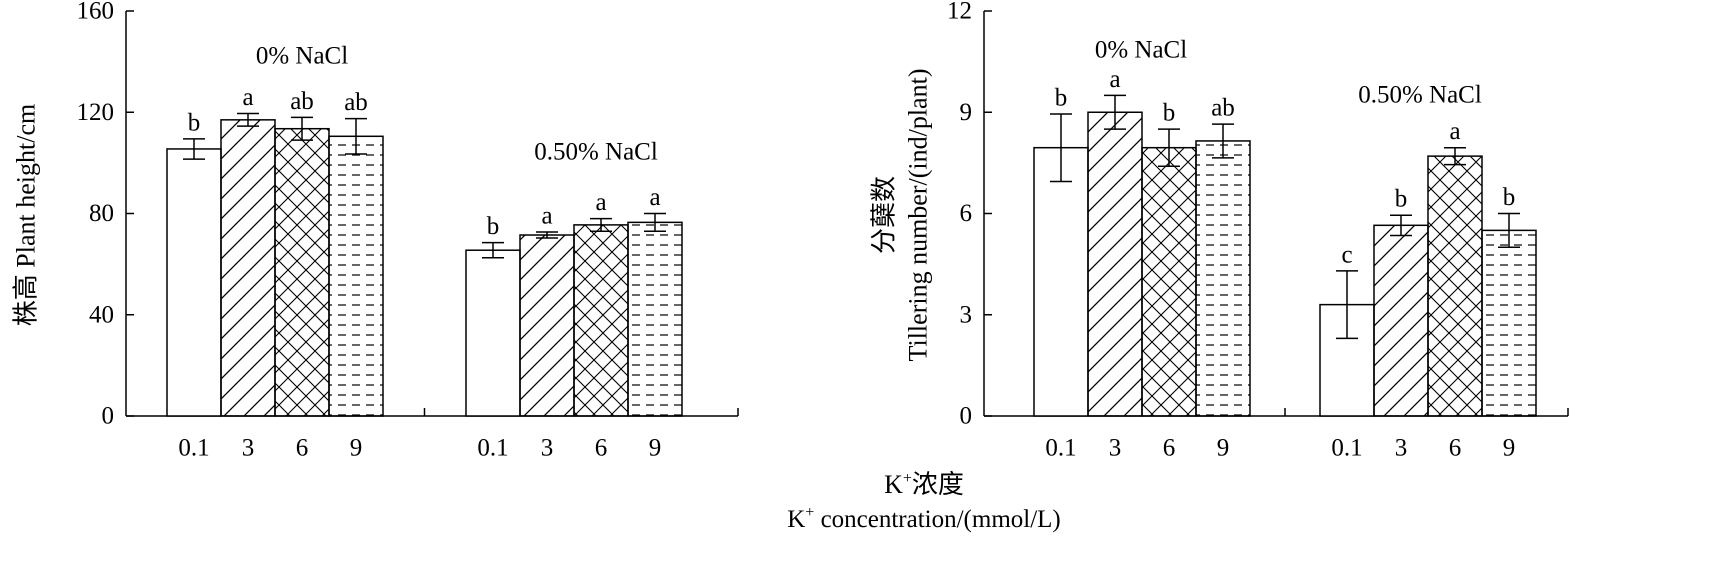 This screenshot has height=572, width=1709. Describe the element at coordinates (907, 478) in the screenshot. I see `x-axis-title-cn-sup: +` at that location.